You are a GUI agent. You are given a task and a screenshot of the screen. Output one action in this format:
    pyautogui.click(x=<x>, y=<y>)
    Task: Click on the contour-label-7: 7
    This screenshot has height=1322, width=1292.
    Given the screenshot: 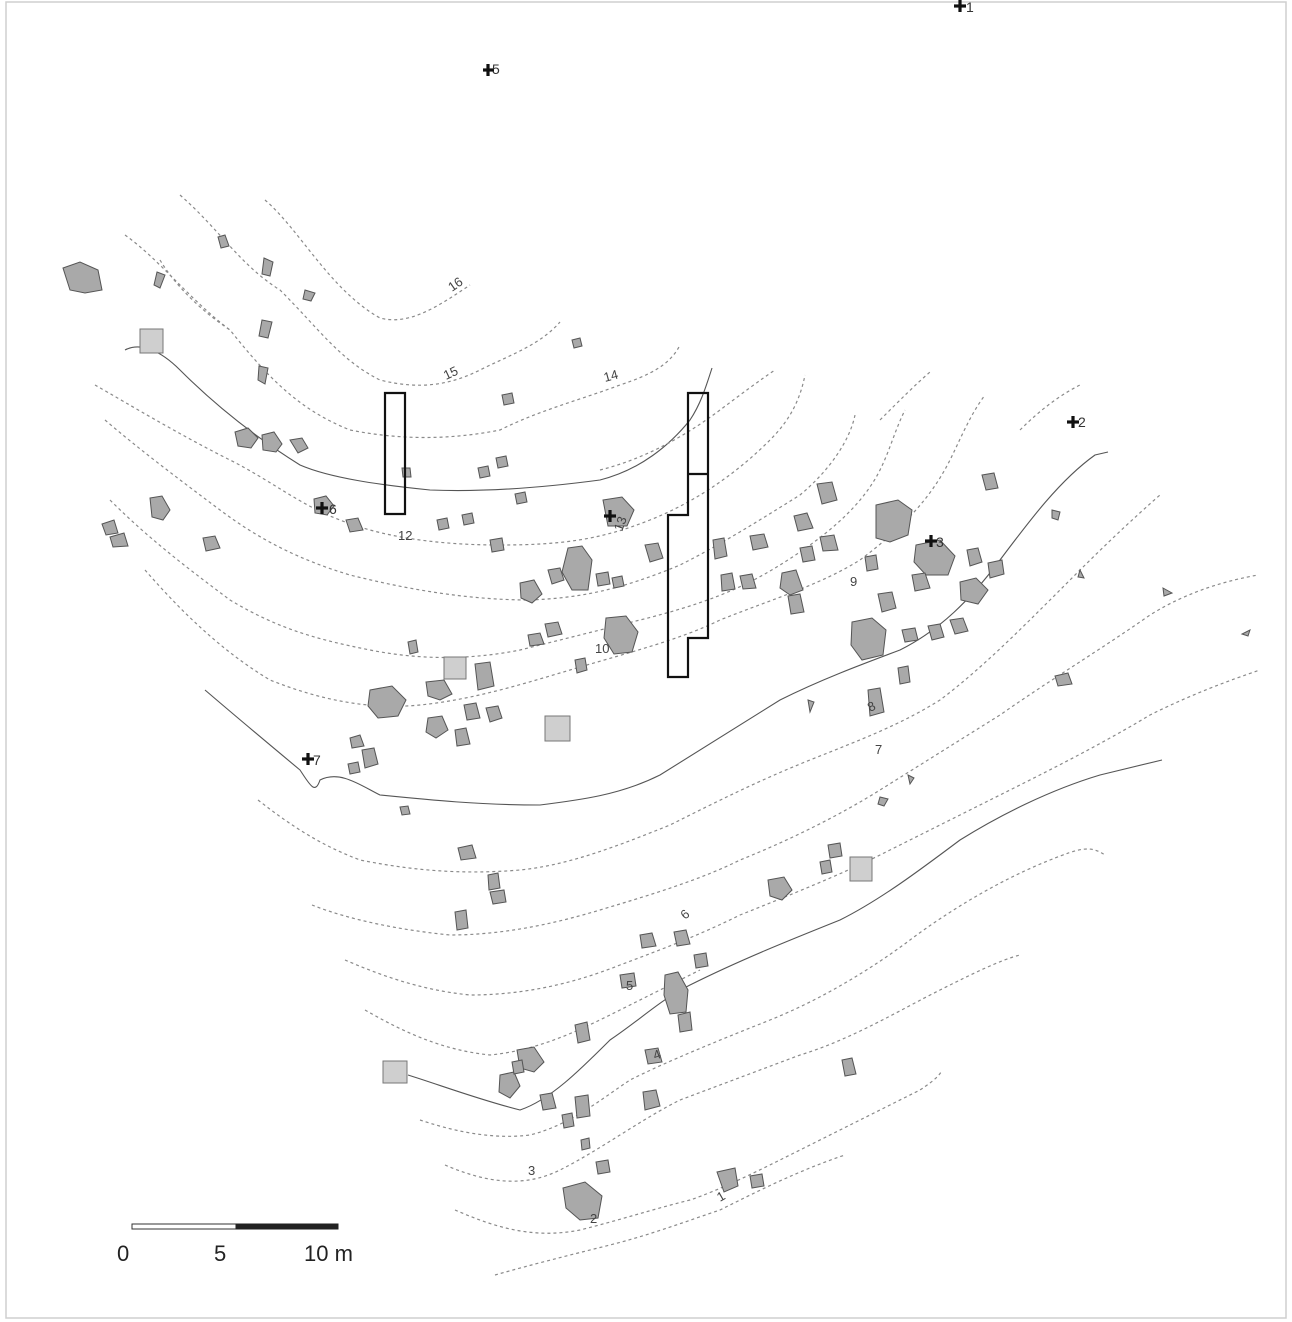 What is the action you would take?
    pyautogui.click(x=878, y=749)
    